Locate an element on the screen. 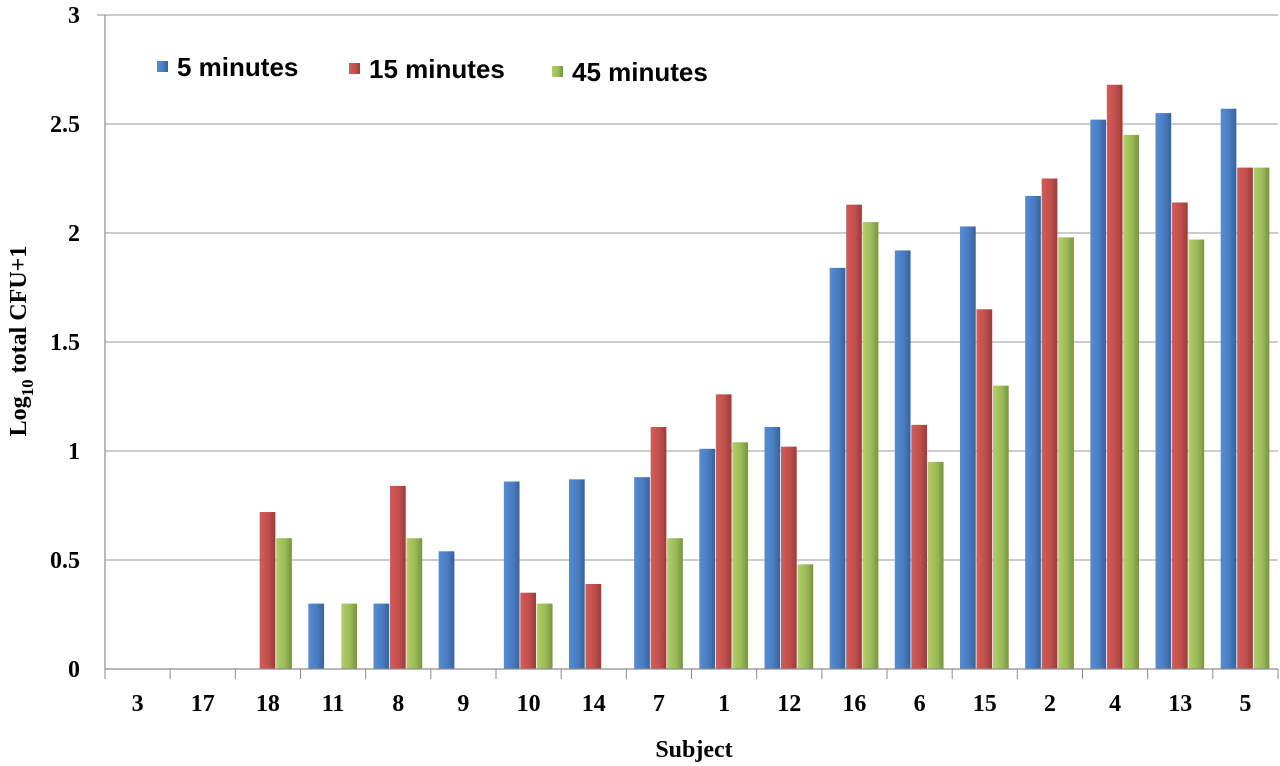  x-tick-label: 14 is located at coordinates (594, 704).